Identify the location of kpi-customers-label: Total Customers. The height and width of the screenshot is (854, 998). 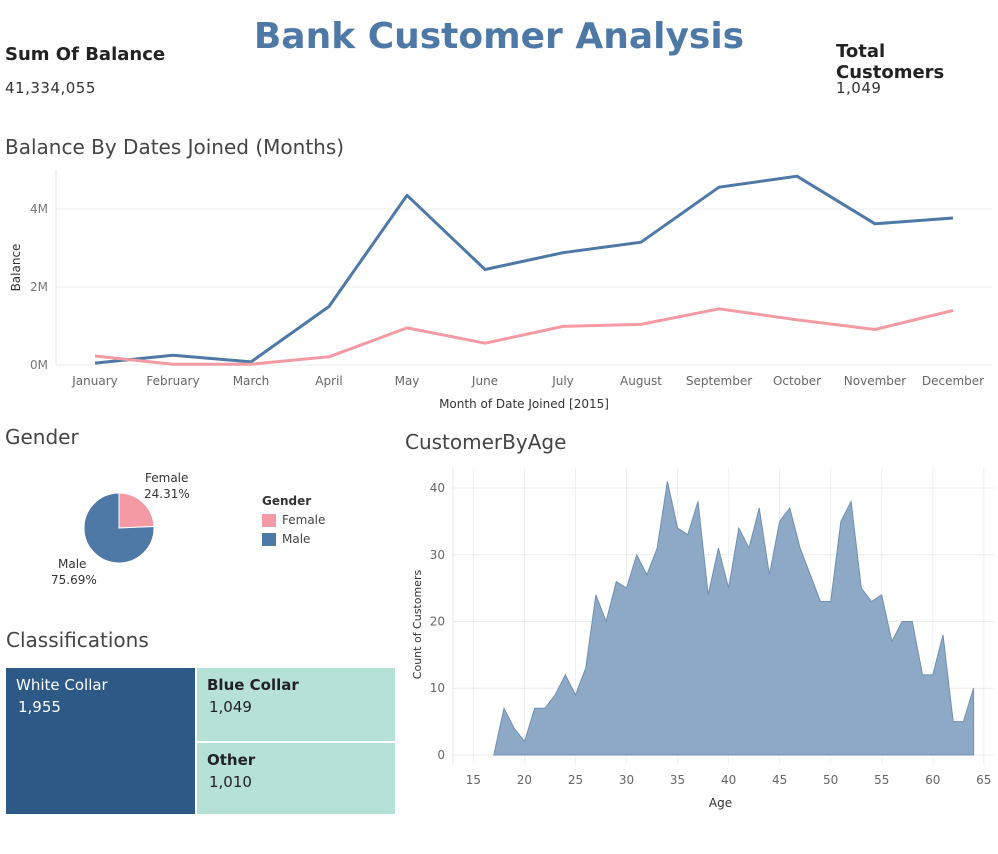
(890, 62).